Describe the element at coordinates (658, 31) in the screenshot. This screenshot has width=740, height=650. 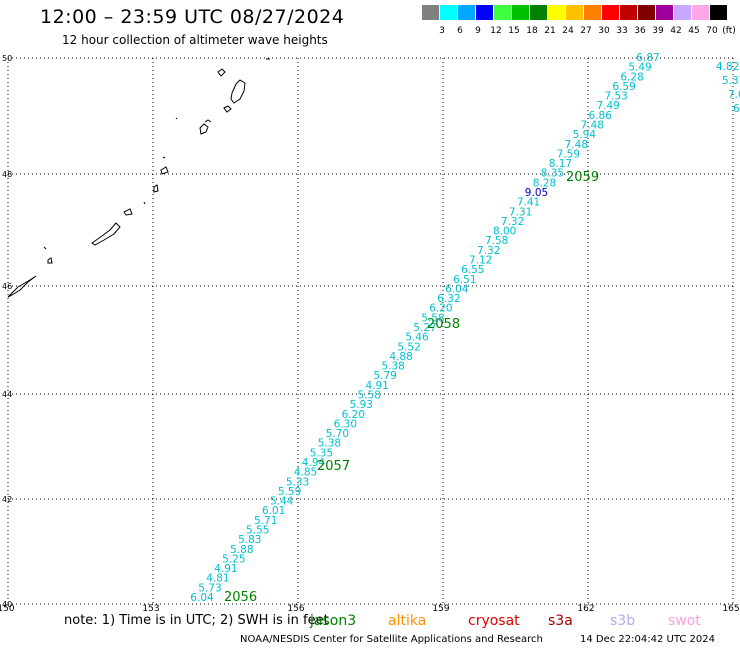
I see `color-scale-tick: 39` at that location.